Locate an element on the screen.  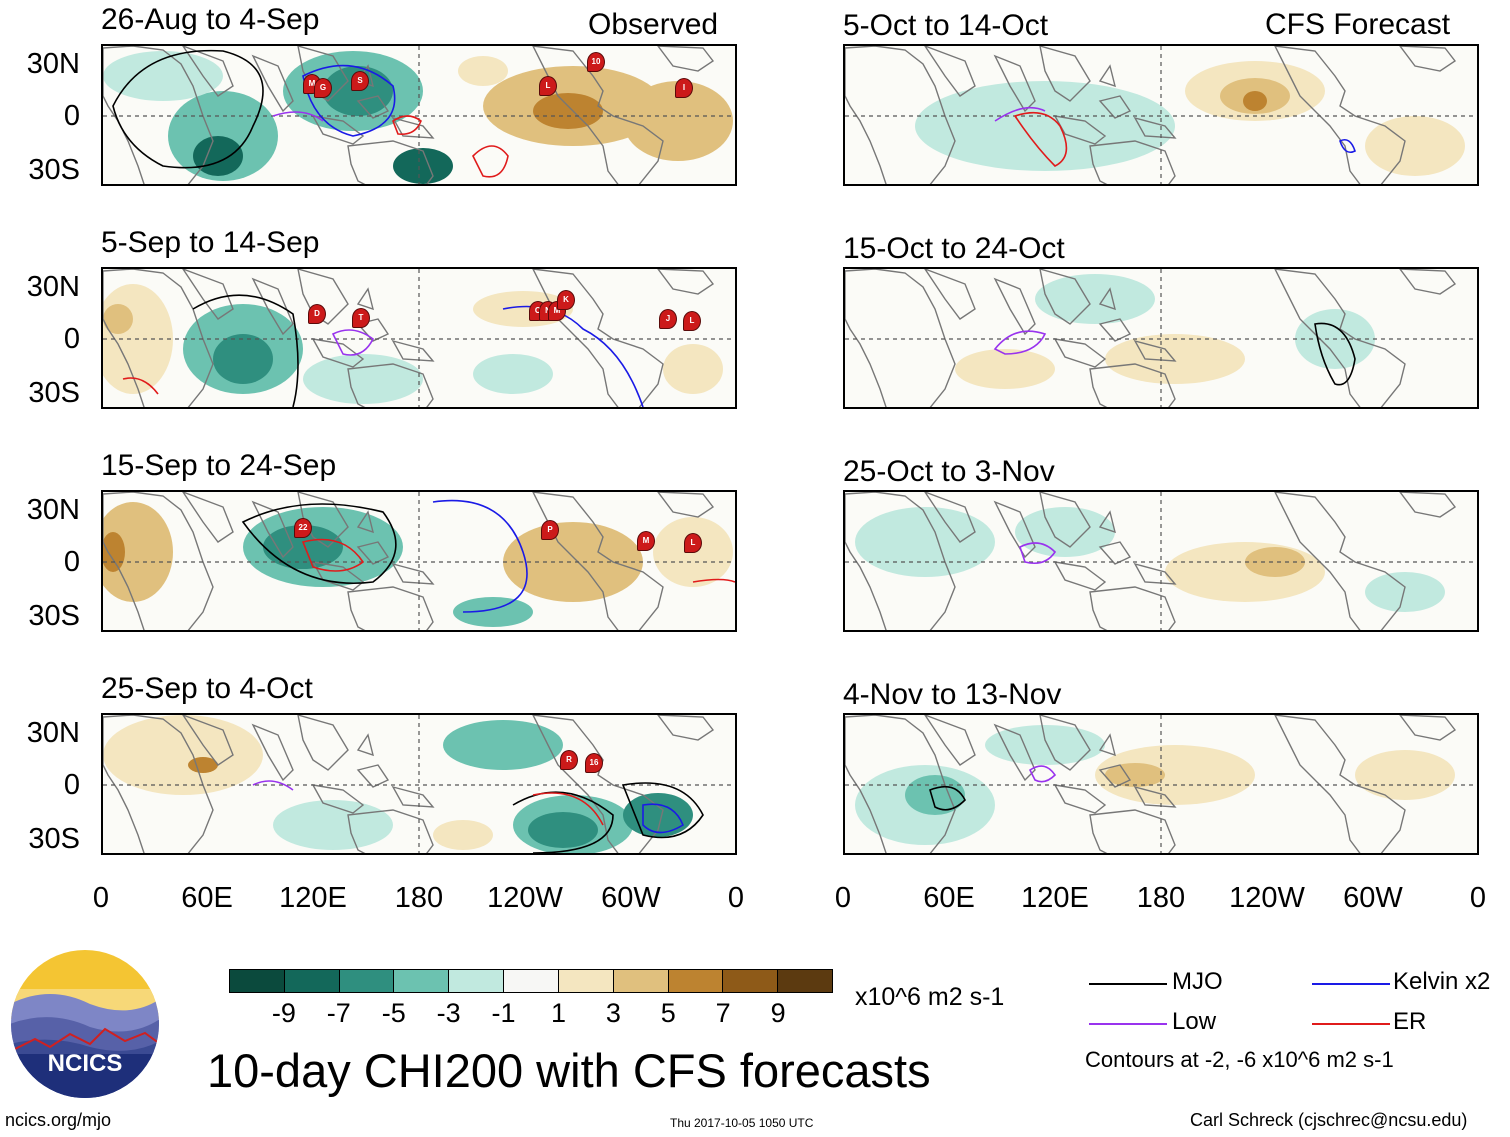
observed-label: Observed is located at coordinates (653, 24).